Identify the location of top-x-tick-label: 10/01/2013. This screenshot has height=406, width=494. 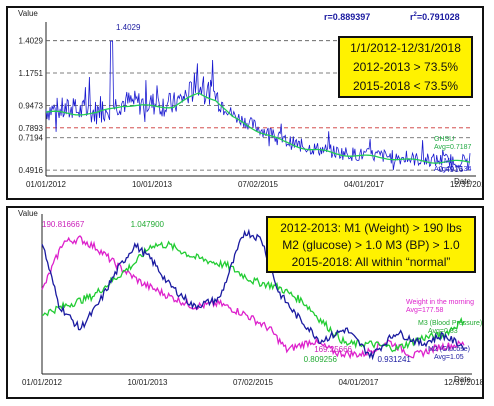
(152, 184).